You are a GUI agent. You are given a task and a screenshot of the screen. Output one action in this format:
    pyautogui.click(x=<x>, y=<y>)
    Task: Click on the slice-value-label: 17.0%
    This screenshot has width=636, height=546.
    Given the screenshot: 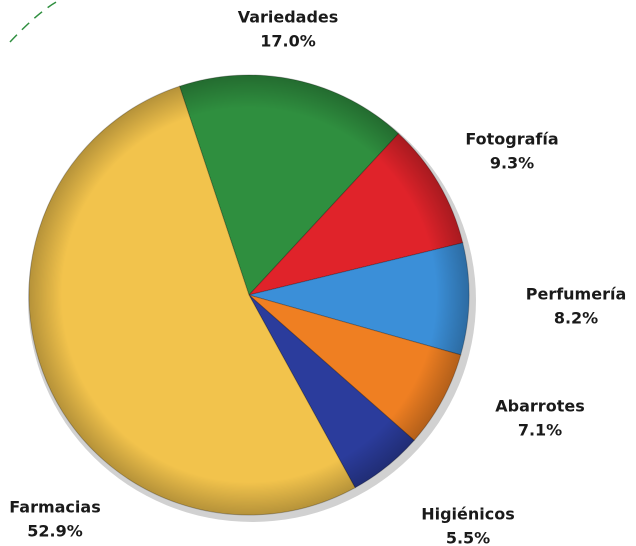 What is the action you would take?
    pyautogui.click(x=288, y=41)
    